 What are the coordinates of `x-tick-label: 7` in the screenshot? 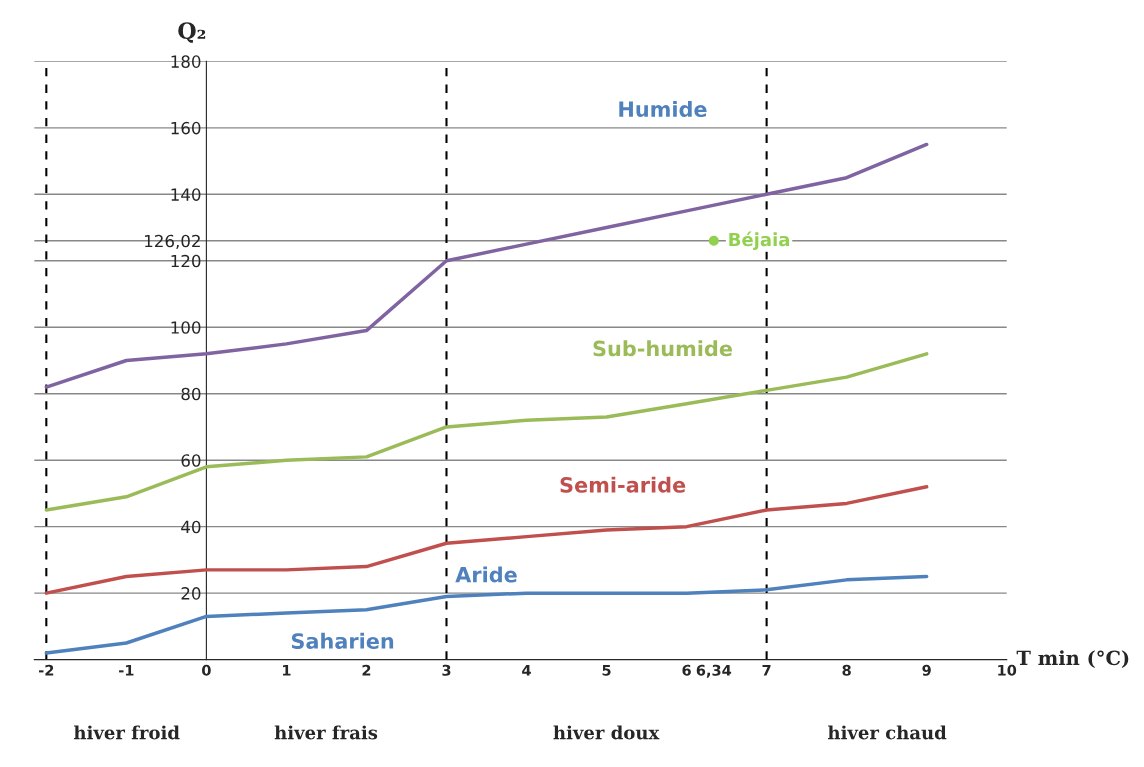 It's located at (766, 670).